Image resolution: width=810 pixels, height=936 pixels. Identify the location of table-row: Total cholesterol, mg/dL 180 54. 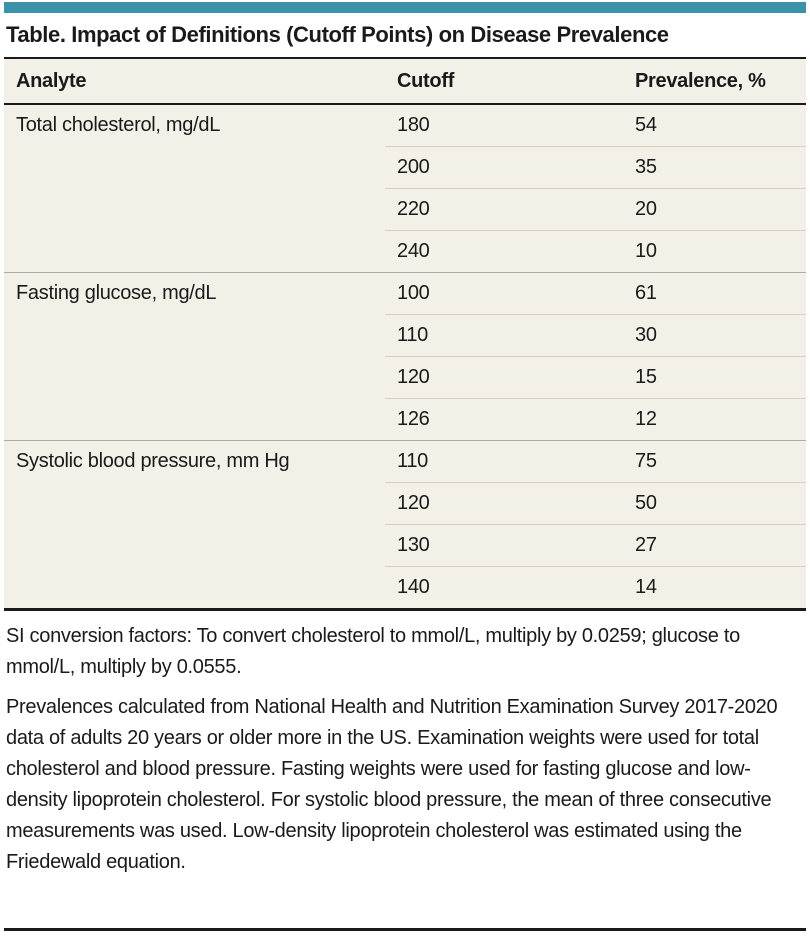
(405, 125).